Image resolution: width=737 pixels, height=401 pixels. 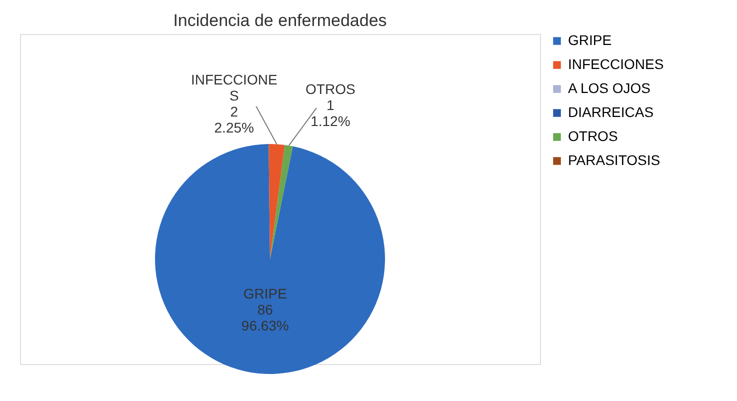 I want to click on legend-label: OTROS, so click(x=593, y=136).